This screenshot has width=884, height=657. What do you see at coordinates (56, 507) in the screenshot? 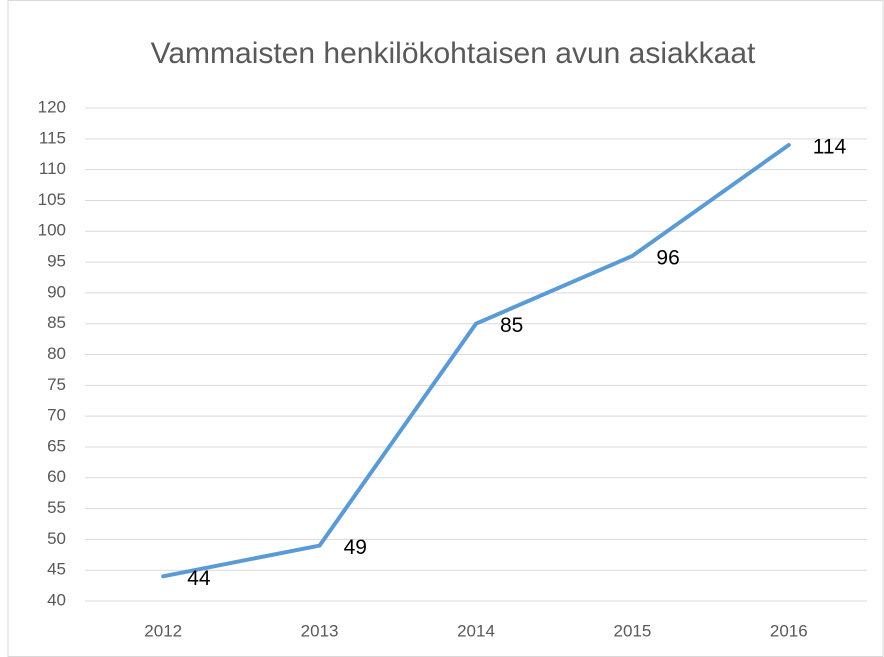
I see `y-tick-label: 55` at bounding box center [56, 507].